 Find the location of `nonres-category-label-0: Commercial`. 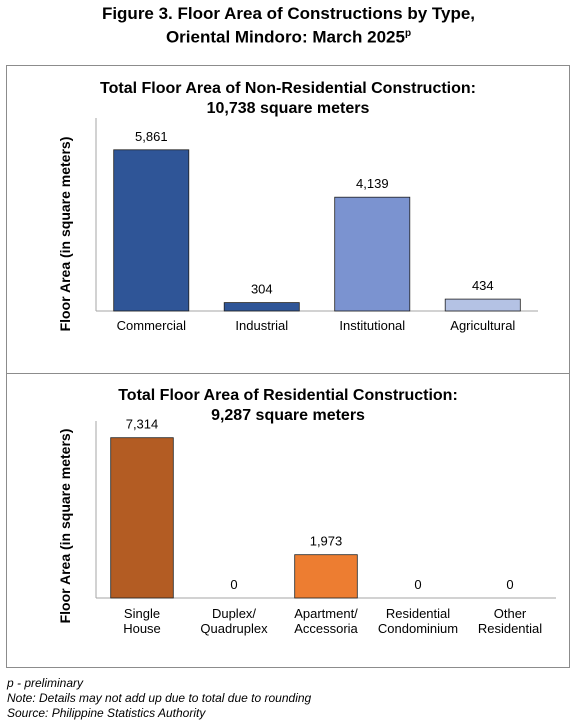

nonres-category-label-0: Commercial is located at coordinates (151, 325).